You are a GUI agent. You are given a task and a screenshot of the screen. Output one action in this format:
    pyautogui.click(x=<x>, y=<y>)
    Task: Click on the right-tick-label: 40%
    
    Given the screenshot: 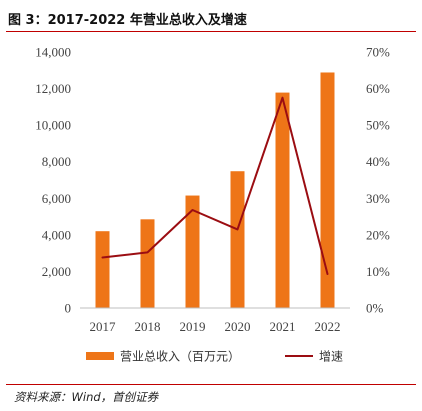 What is the action you would take?
    pyautogui.click(x=378, y=161)
    